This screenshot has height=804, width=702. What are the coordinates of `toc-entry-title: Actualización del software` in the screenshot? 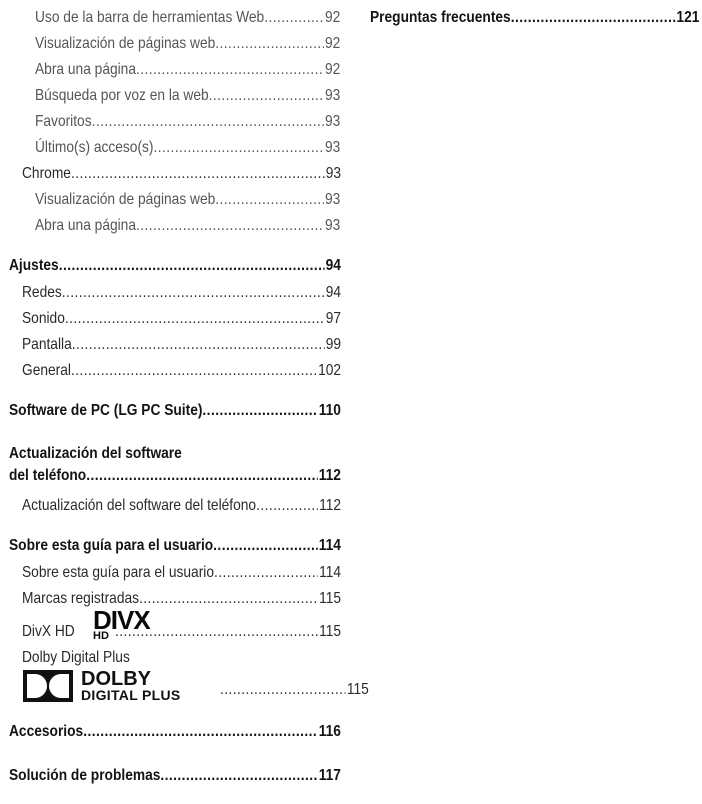 It's located at (95, 453).